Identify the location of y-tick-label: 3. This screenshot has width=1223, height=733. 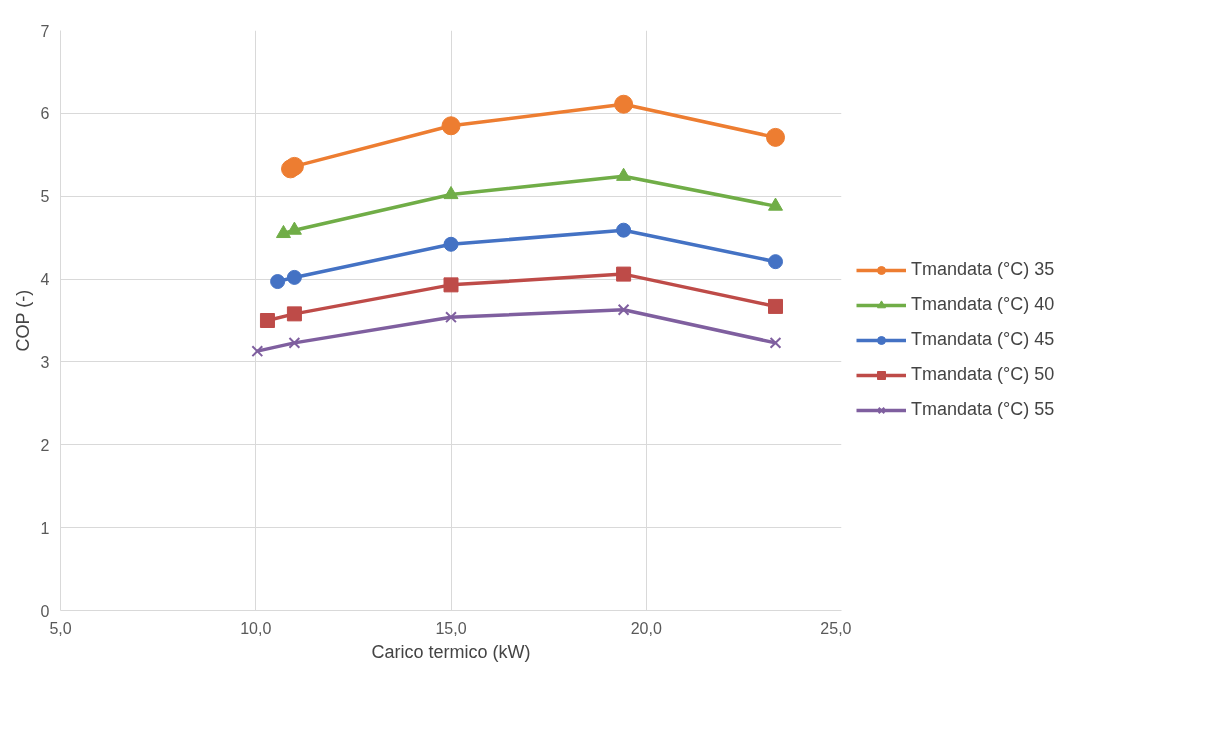
(45, 362).